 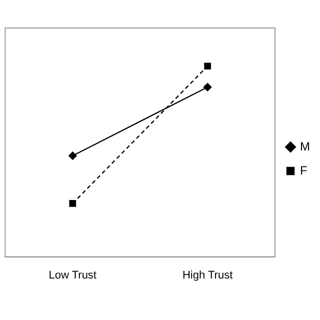 What do you see at coordinates (305, 146) in the screenshot?
I see `legend-label: M` at bounding box center [305, 146].